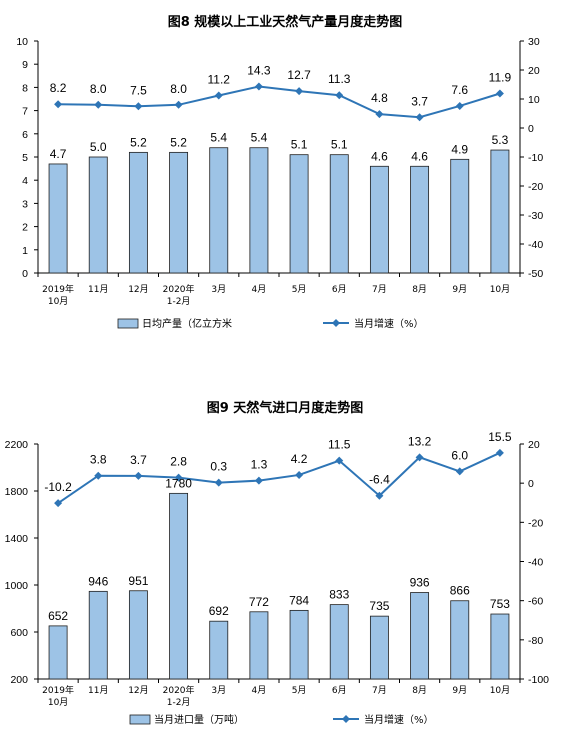  Describe the element at coordinates (25, 228) in the screenshot. I see `y-left-tick-label: 2` at that location.